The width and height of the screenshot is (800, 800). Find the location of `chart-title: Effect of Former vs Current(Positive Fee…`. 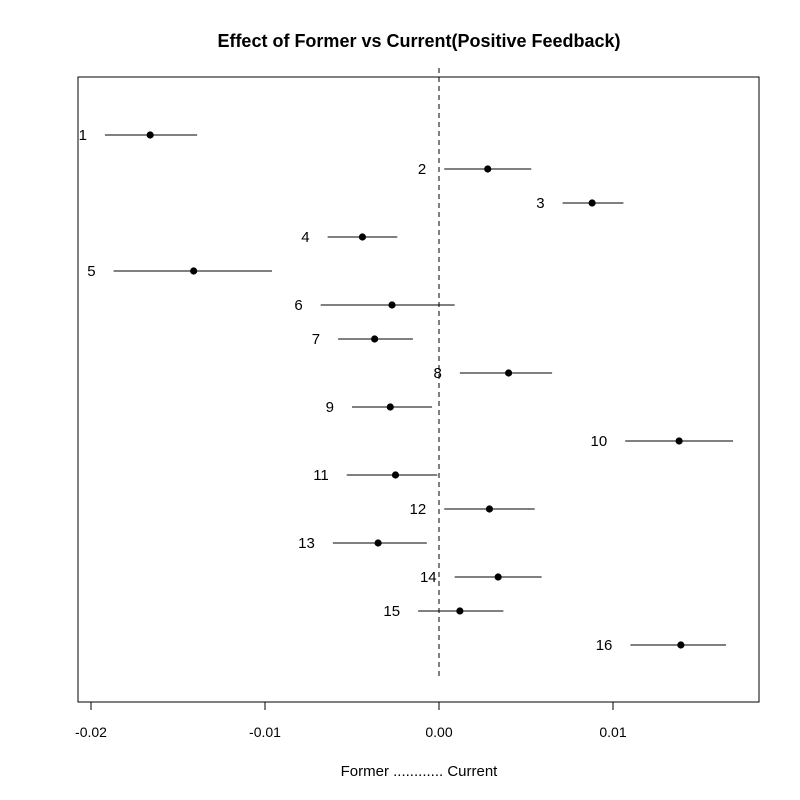

chart-title: Effect of Former vs Current(Positive Fee… is located at coordinates (418, 41).